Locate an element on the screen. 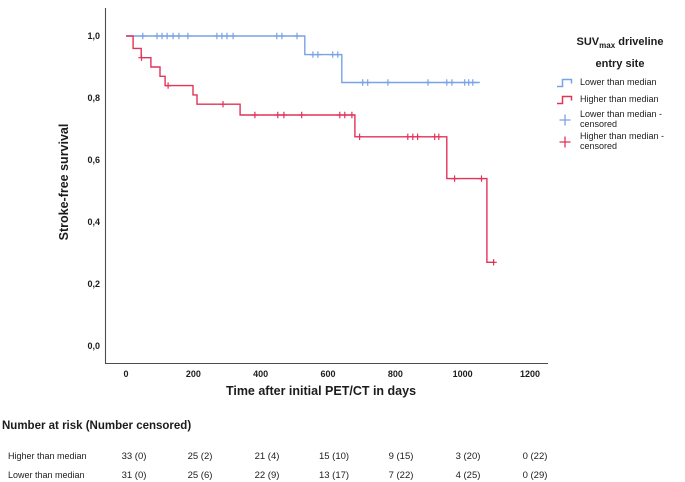 The width and height of the screenshot is (685, 482). legend-item-label: Higher than median is located at coordinates (619, 99).